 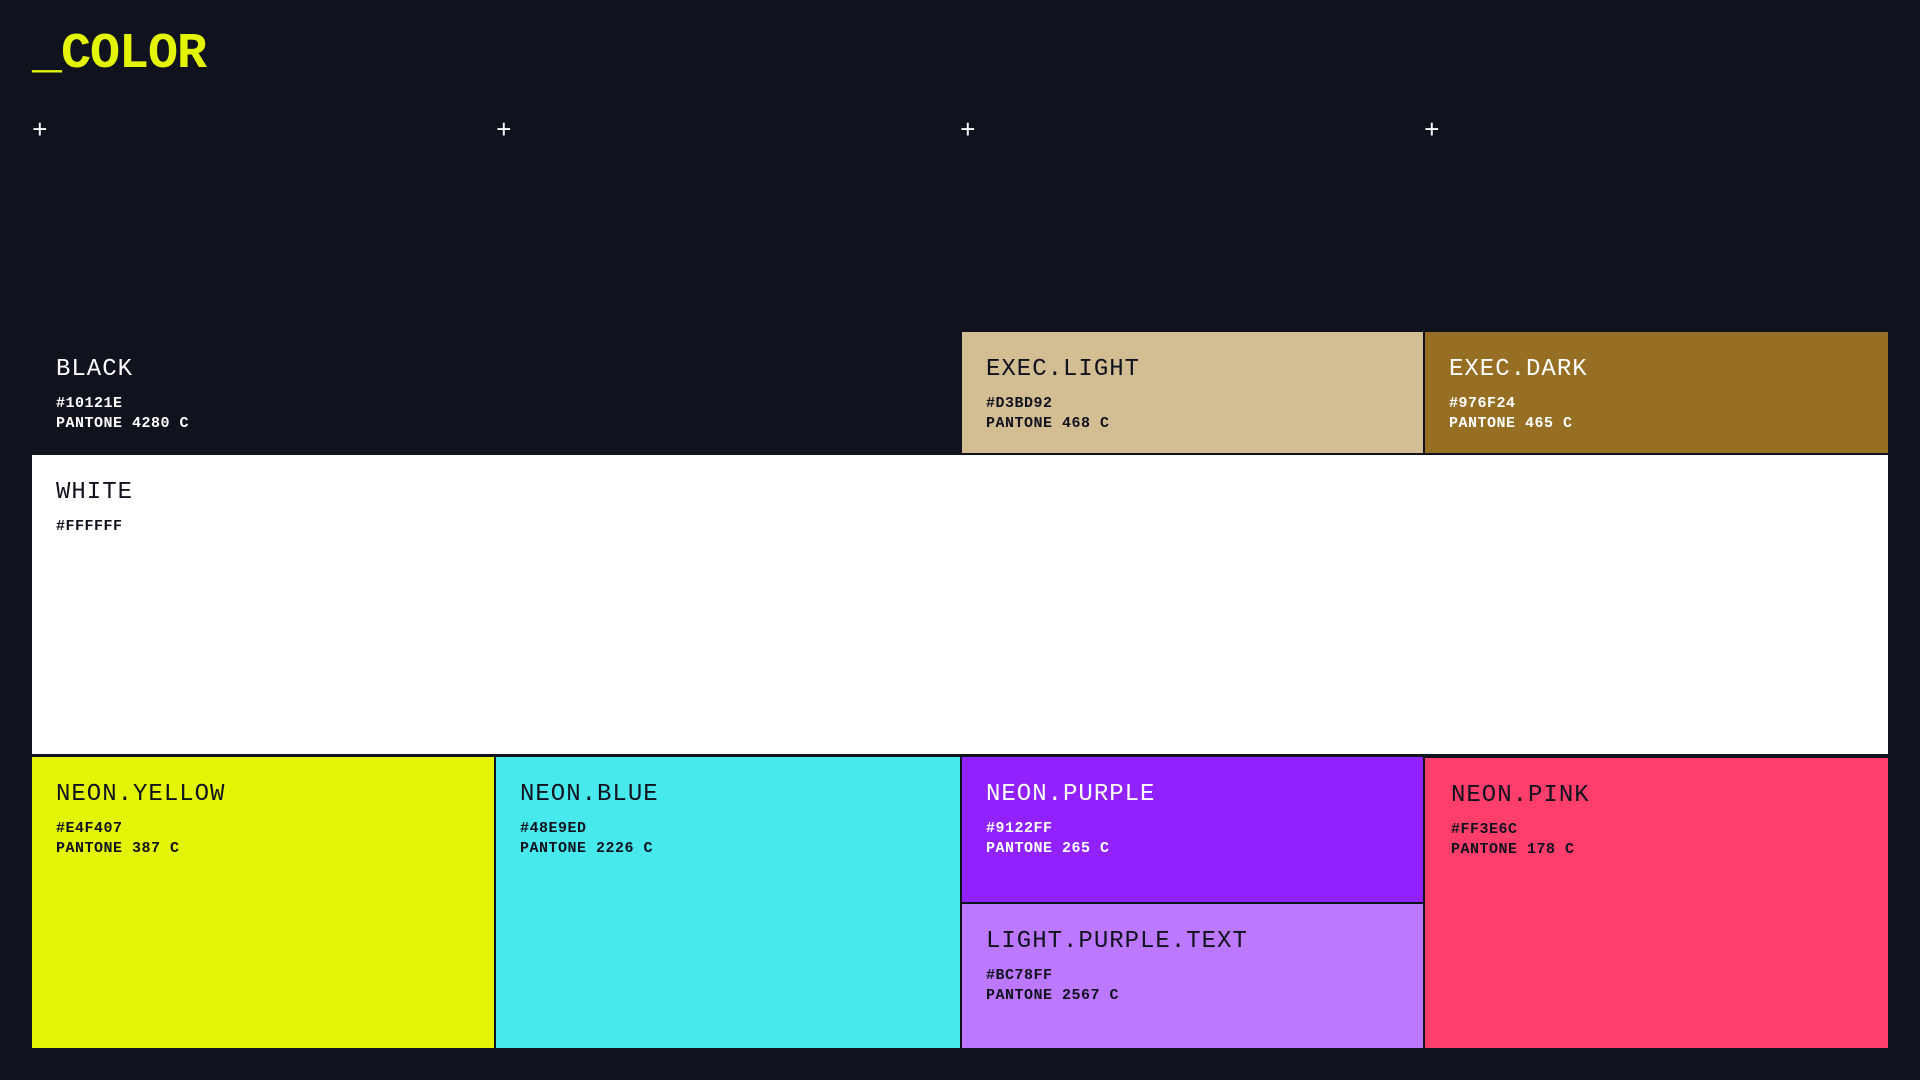 What do you see at coordinates (1063, 369) in the screenshot?
I see `swatch-name: EXEC.LIGHT` at bounding box center [1063, 369].